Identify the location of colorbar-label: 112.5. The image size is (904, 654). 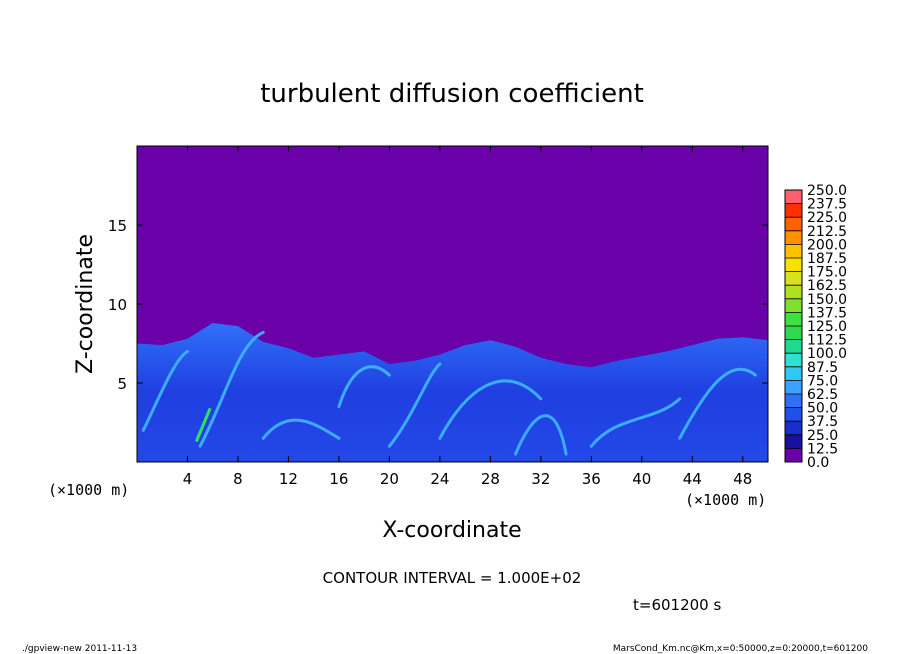
(827, 341).